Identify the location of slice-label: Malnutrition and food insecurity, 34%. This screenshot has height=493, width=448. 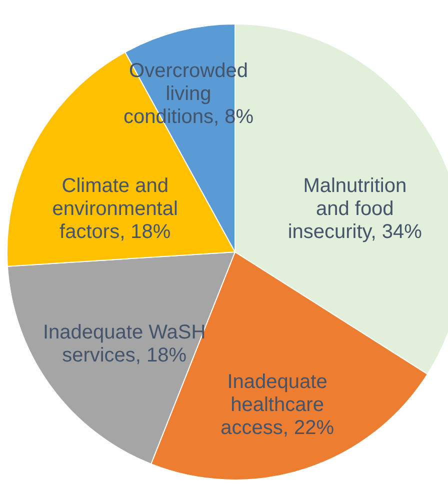
(355, 209).